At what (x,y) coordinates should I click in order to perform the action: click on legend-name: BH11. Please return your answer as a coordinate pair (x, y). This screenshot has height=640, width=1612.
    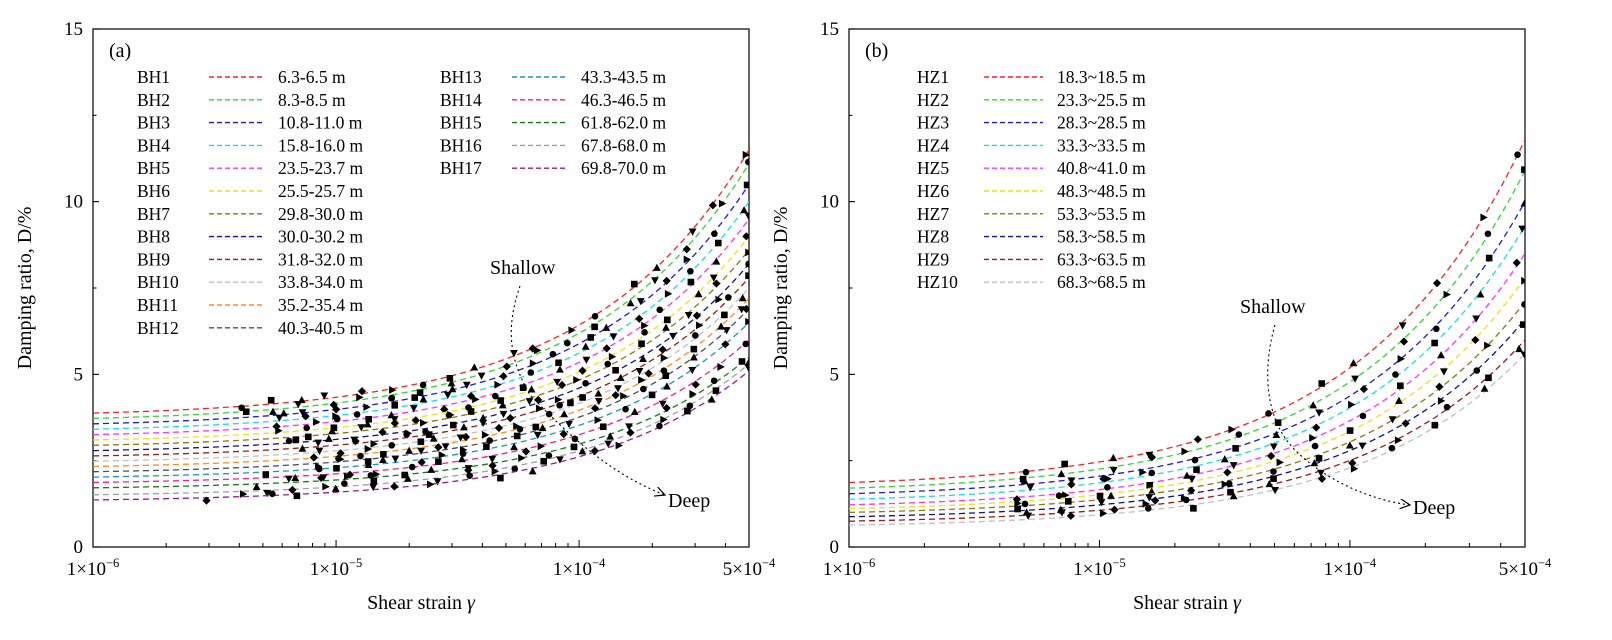
    Looking at the image, I should click on (157, 305).